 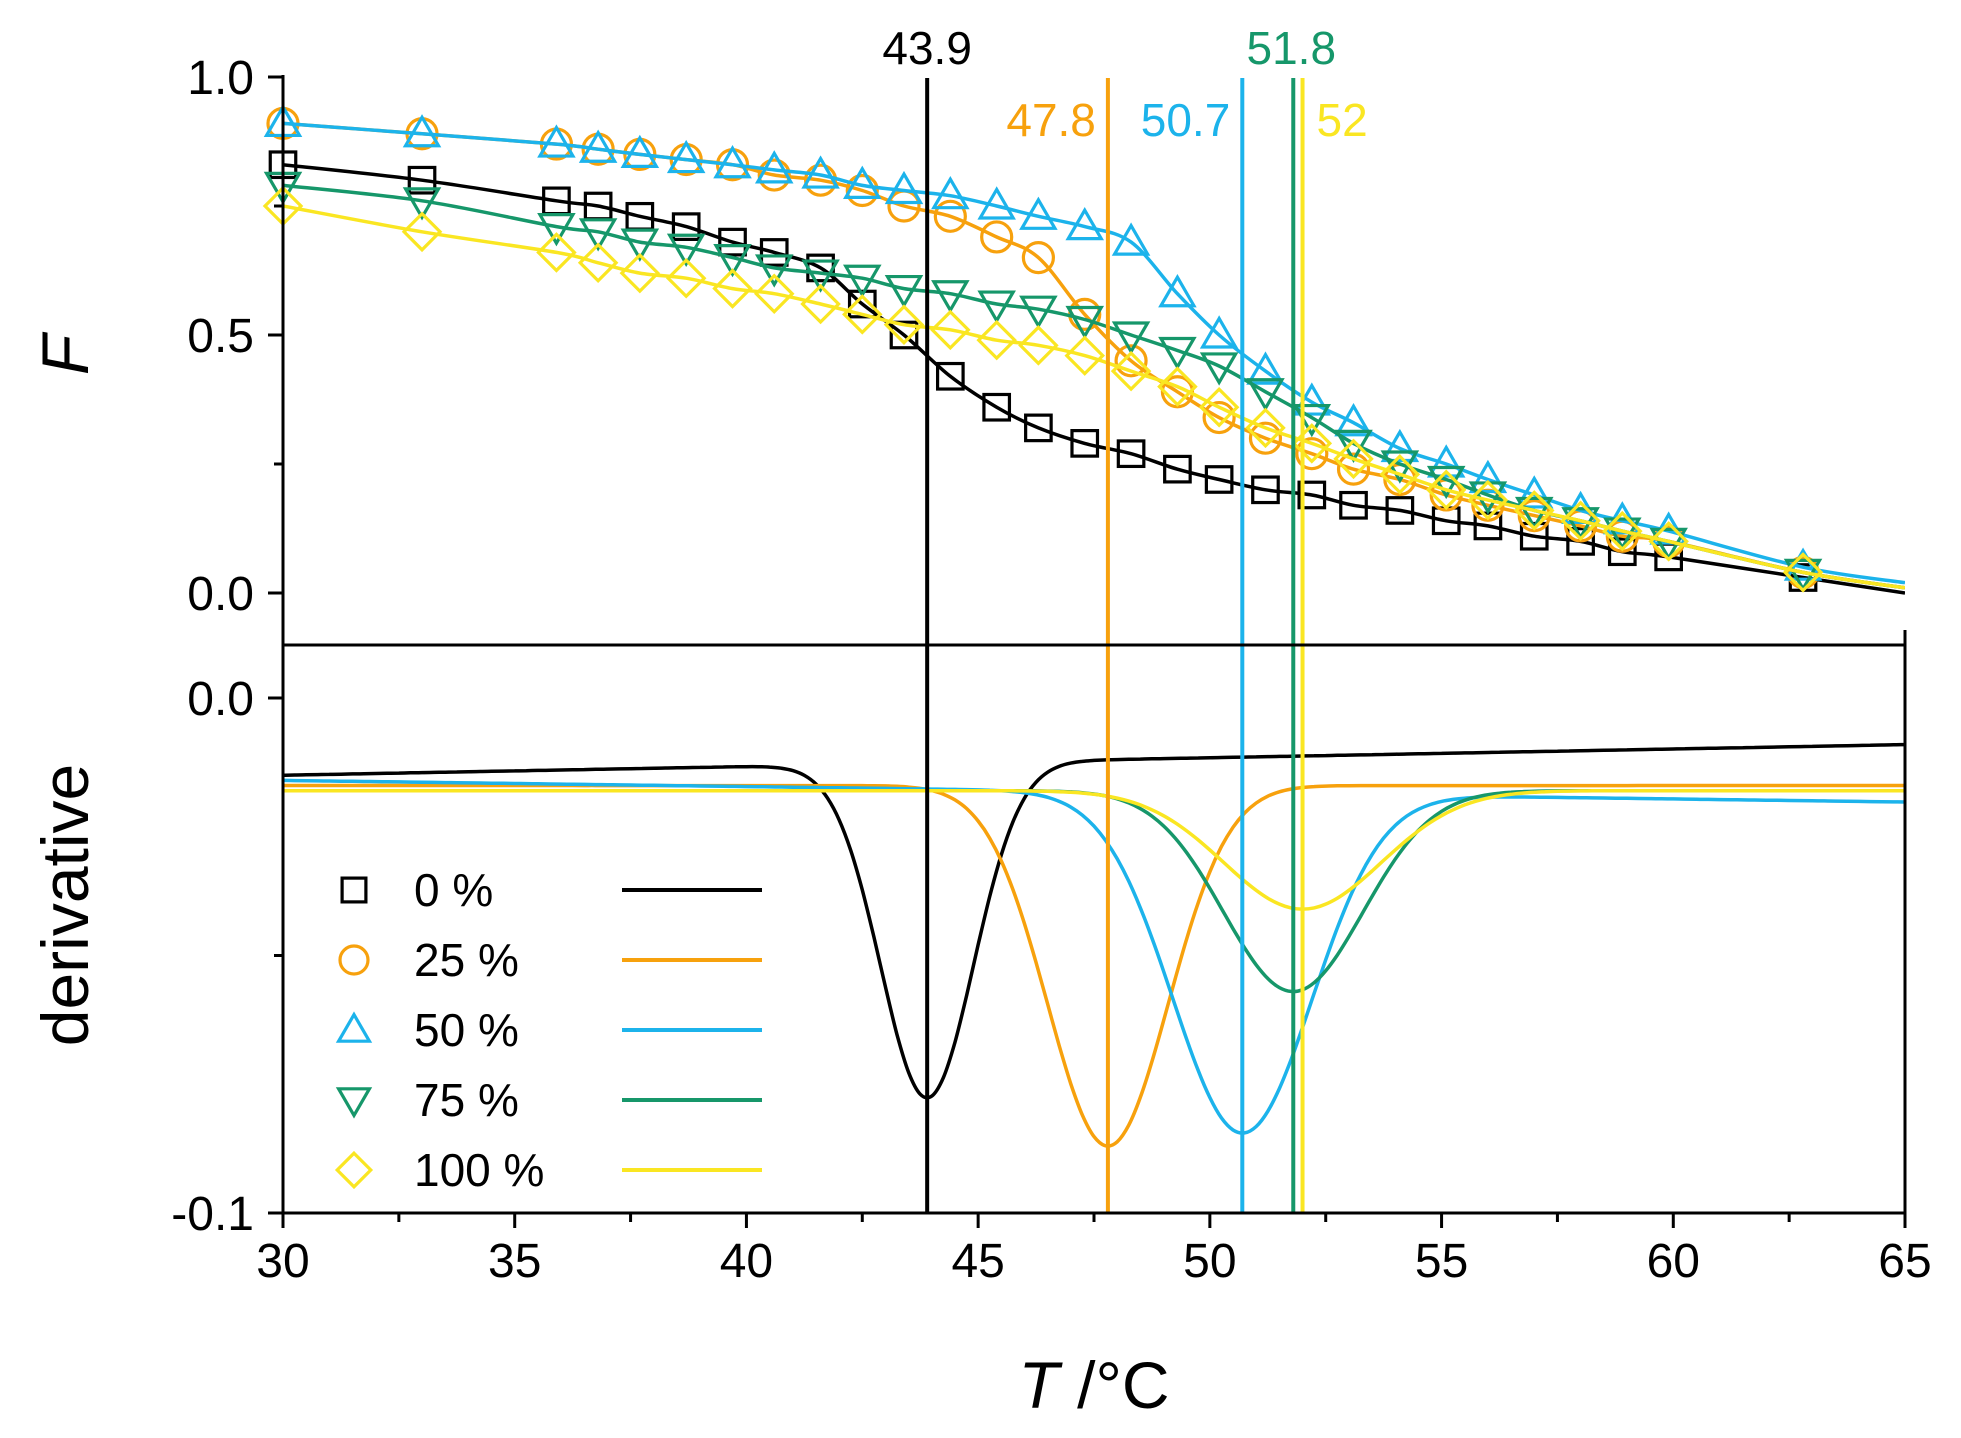 What do you see at coordinates (354, 1027) in the screenshot?
I see `legend-marker-50-pct` at bounding box center [354, 1027].